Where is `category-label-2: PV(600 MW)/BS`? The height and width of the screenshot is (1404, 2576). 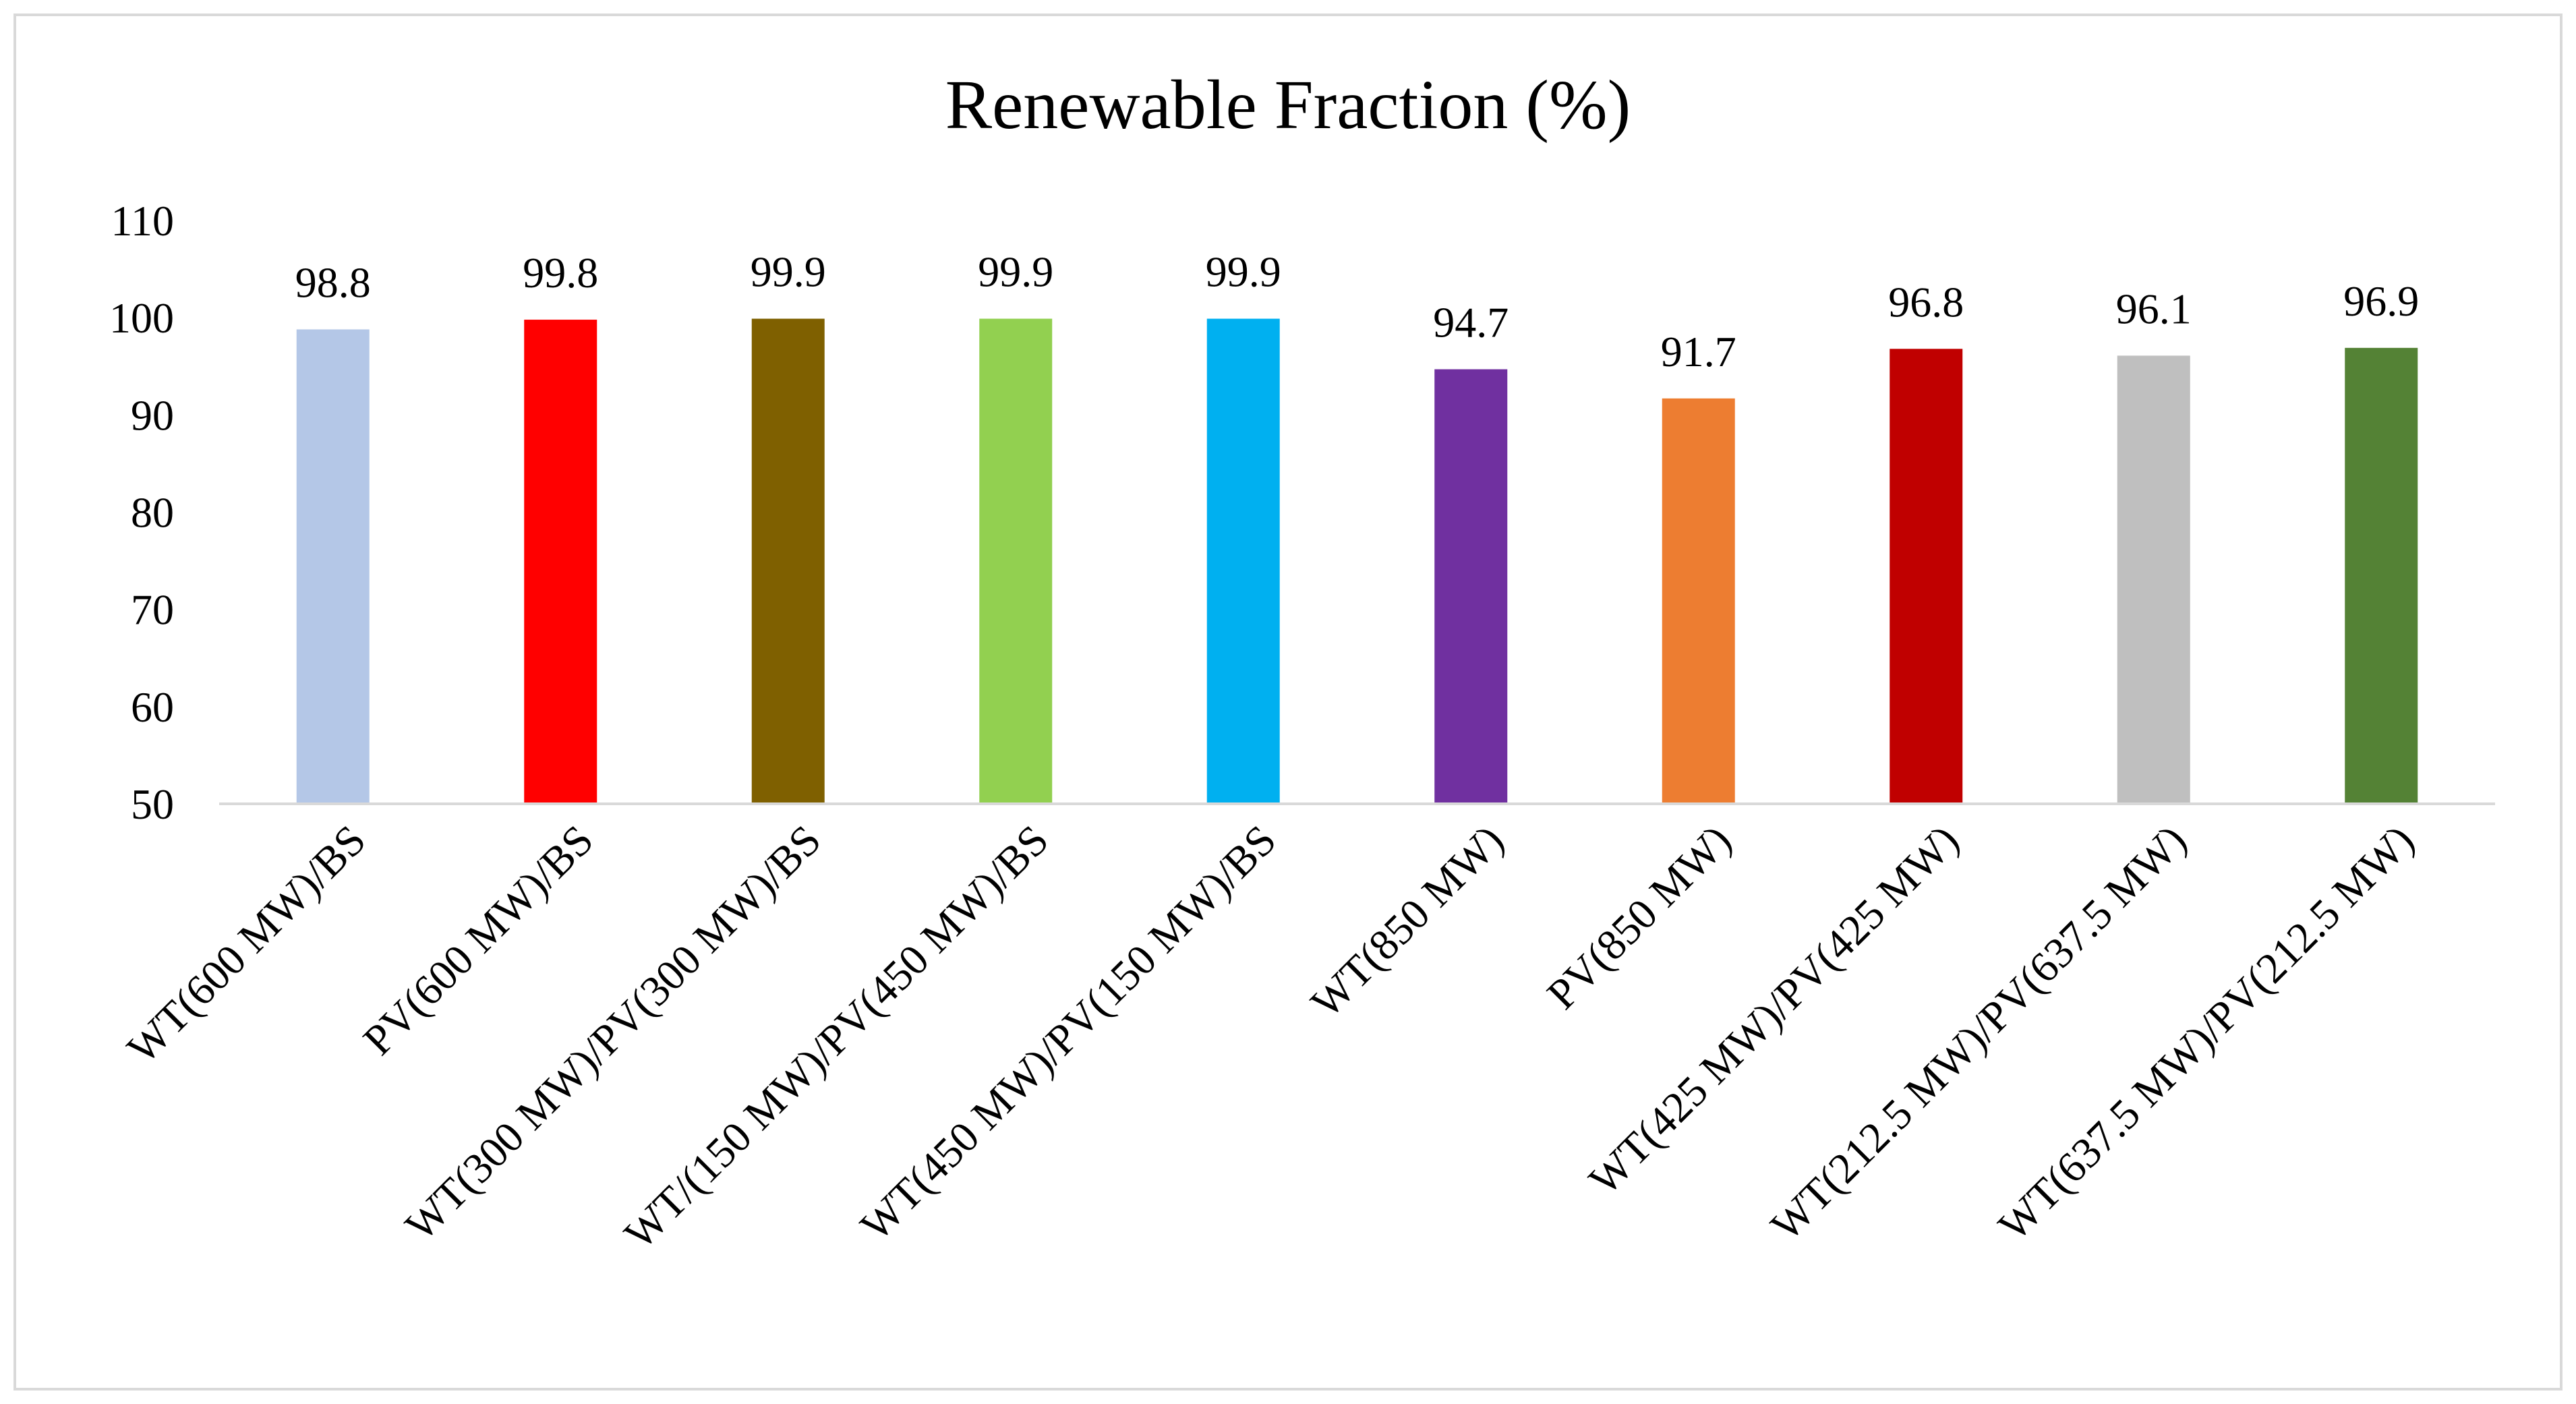
category-label-2: PV(600 MW)/BS is located at coordinates (478, 940).